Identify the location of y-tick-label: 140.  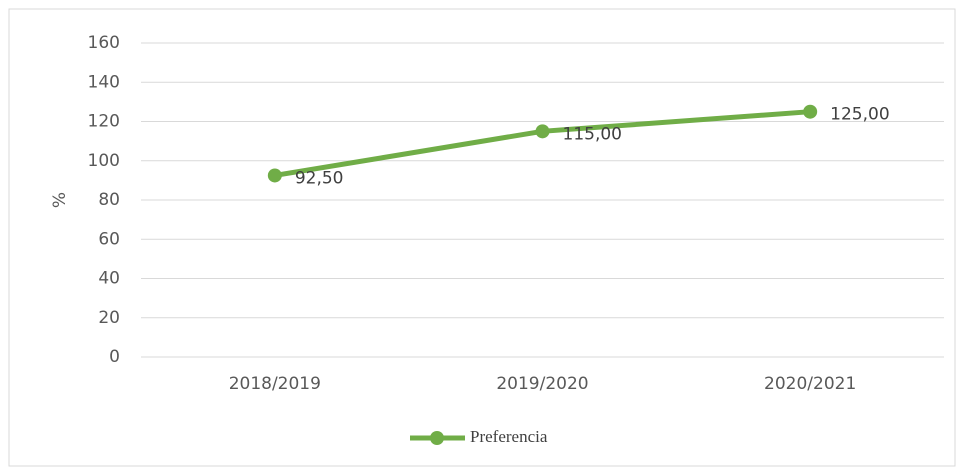
(104, 82).